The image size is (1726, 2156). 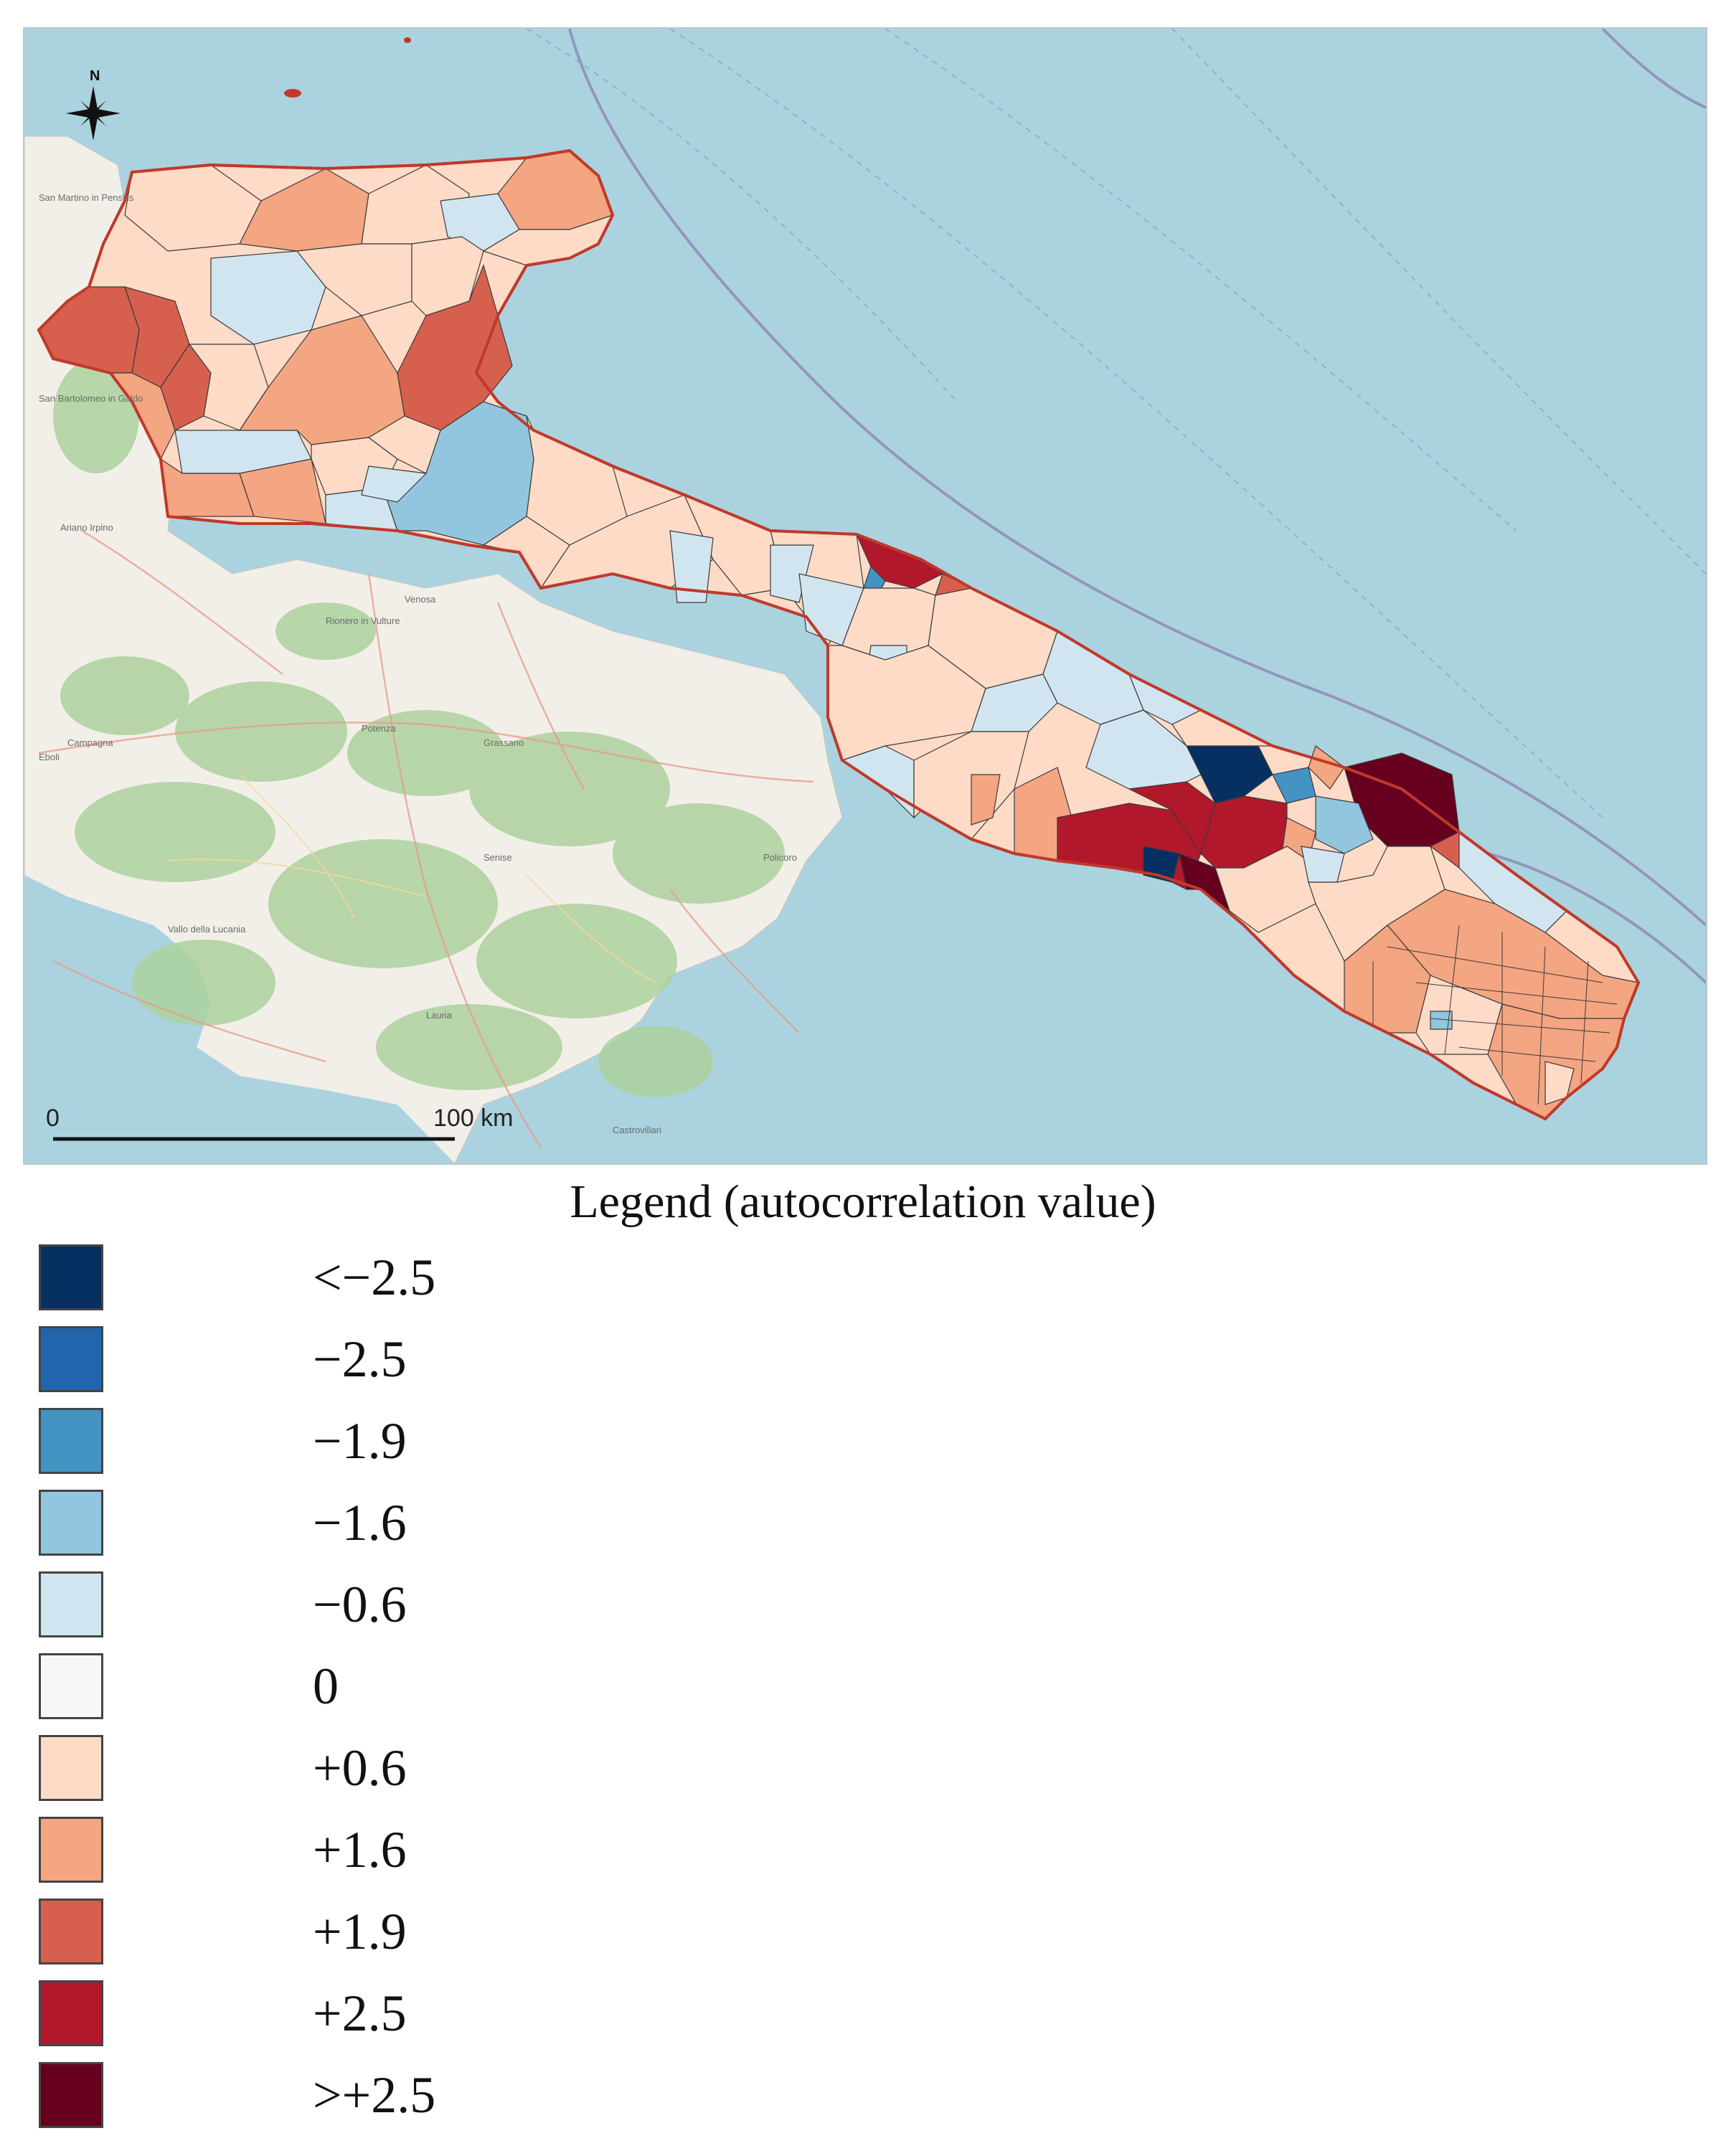 I want to click on scale-bar-end-label: 100 km, so click(x=473, y=1118).